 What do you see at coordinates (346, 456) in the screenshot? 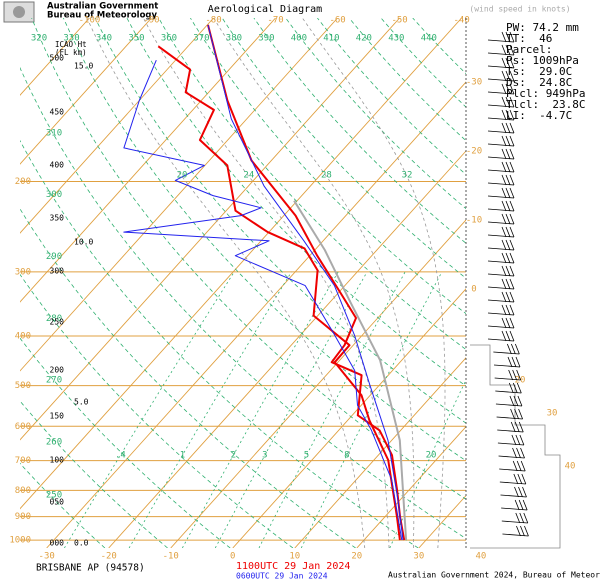
I see `mixing-ratio-label: 8` at bounding box center [346, 456].